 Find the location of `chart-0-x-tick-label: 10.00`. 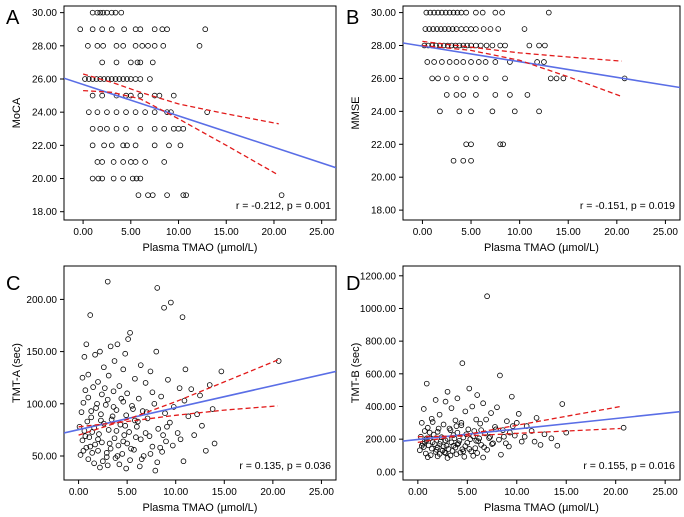

chart-0-x-tick-label: 10.00 is located at coordinates (178, 232).